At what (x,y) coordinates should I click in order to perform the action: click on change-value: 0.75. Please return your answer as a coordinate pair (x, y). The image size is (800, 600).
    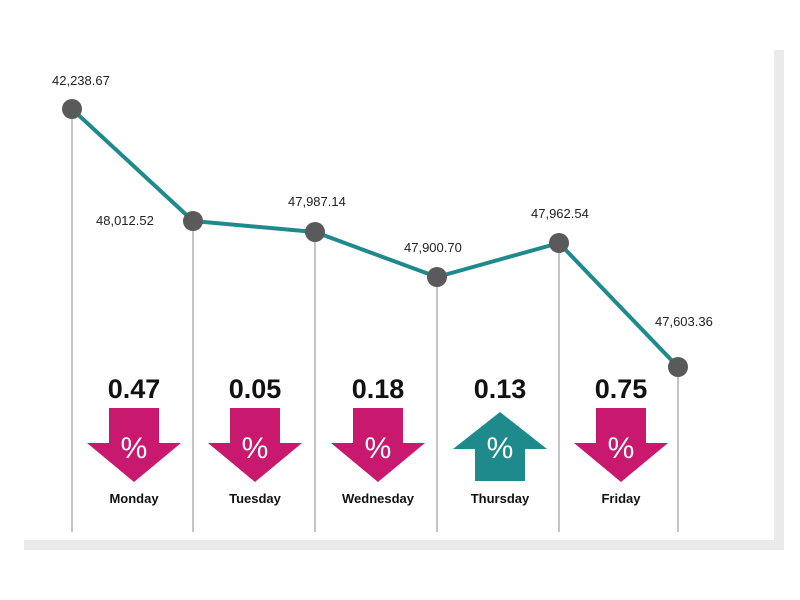
    Looking at the image, I should click on (621, 389).